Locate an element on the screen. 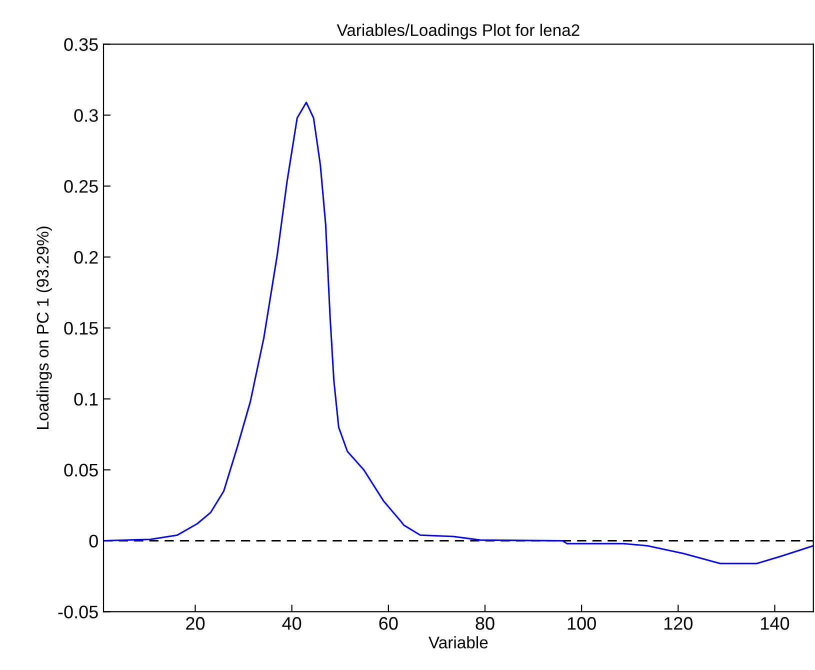 This screenshot has height=670, width=815. x-tick-label: 60 is located at coordinates (388, 623).